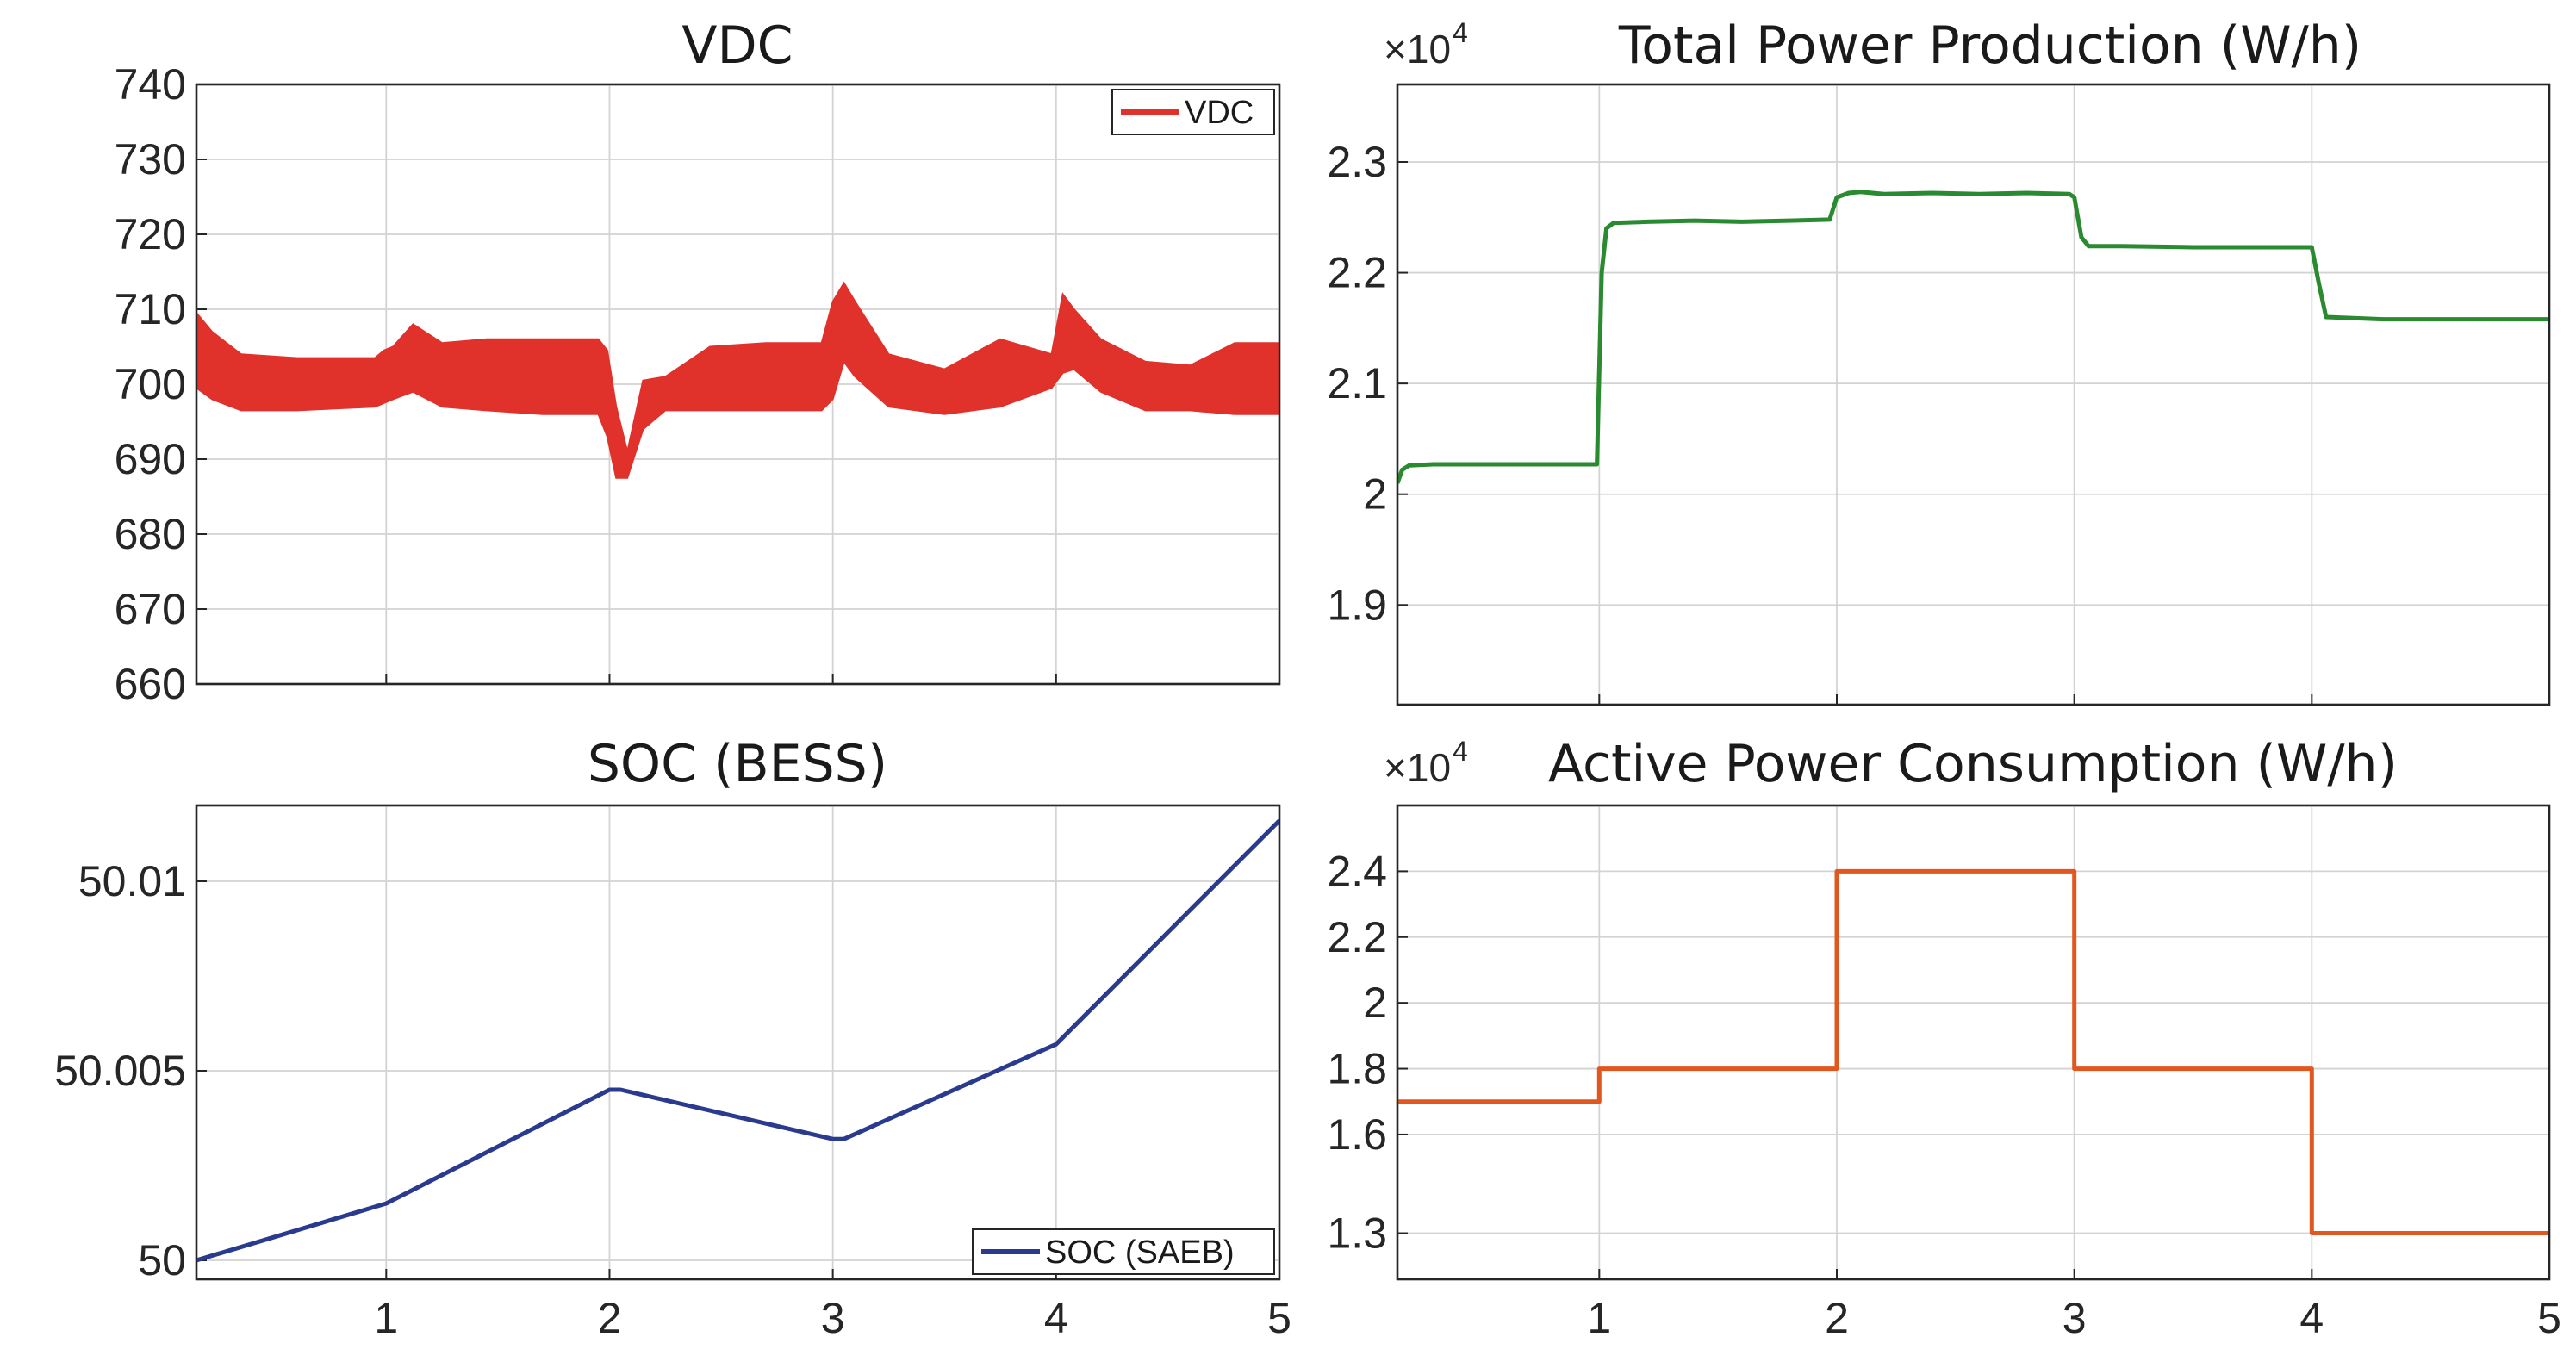  I want to click on vdc-ytick-label: 720, so click(151, 234).